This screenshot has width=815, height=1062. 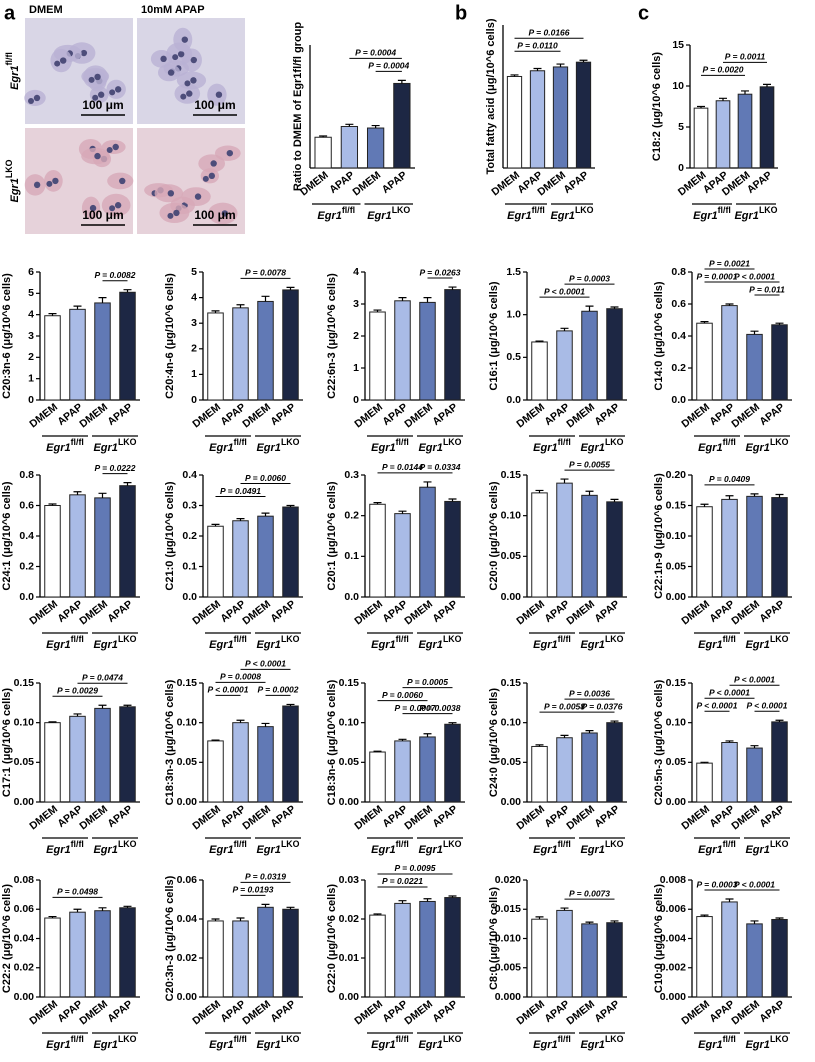 I want to click on p-value: P = 0.0376, so click(x=601, y=706).